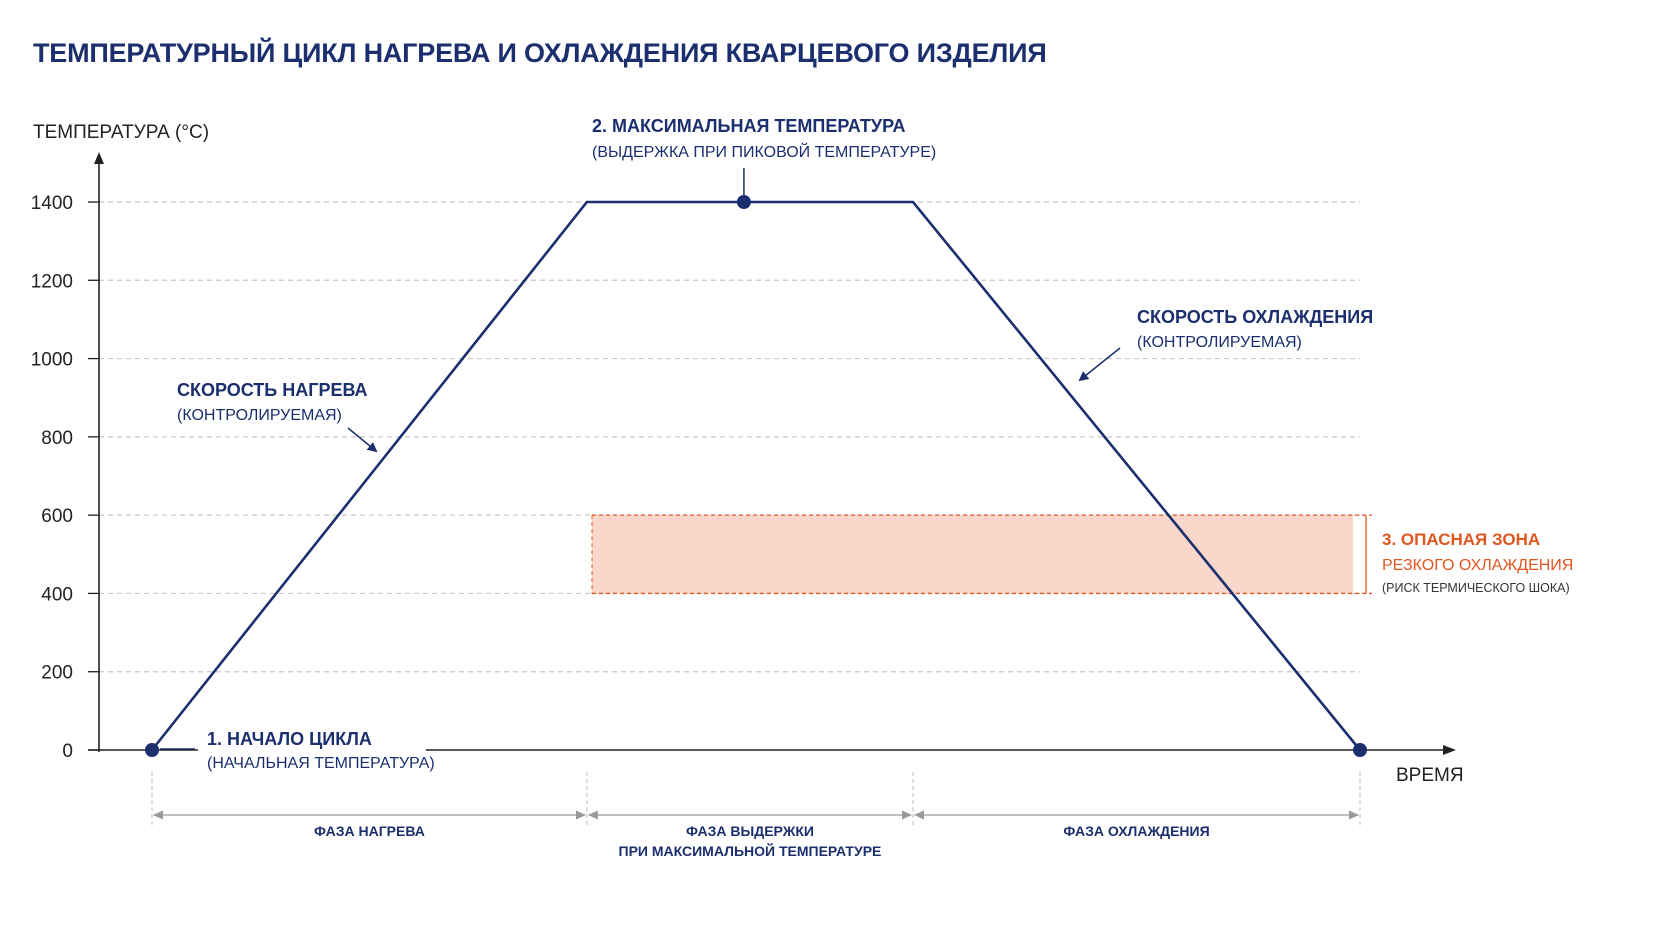 The height and width of the screenshot is (941, 1672). Describe the element at coordinates (1430, 775) in the screenshot. I see `x-axis-label: ВРЕМЯ` at that location.